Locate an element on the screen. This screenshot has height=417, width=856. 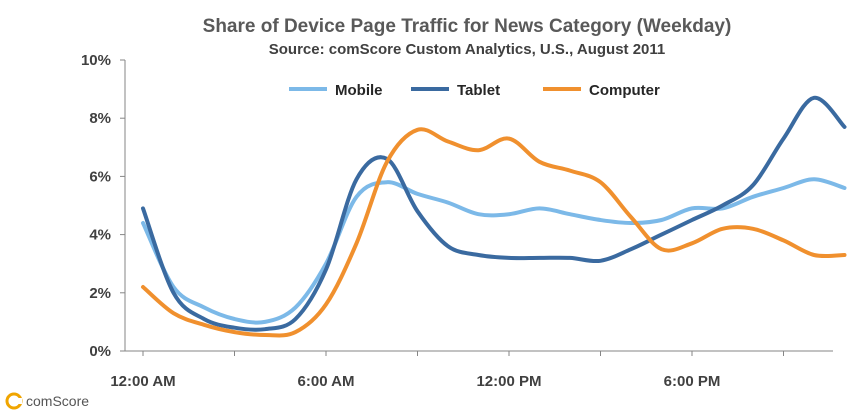
x-tick-label: 6:00 PM is located at coordinates (692, 381).